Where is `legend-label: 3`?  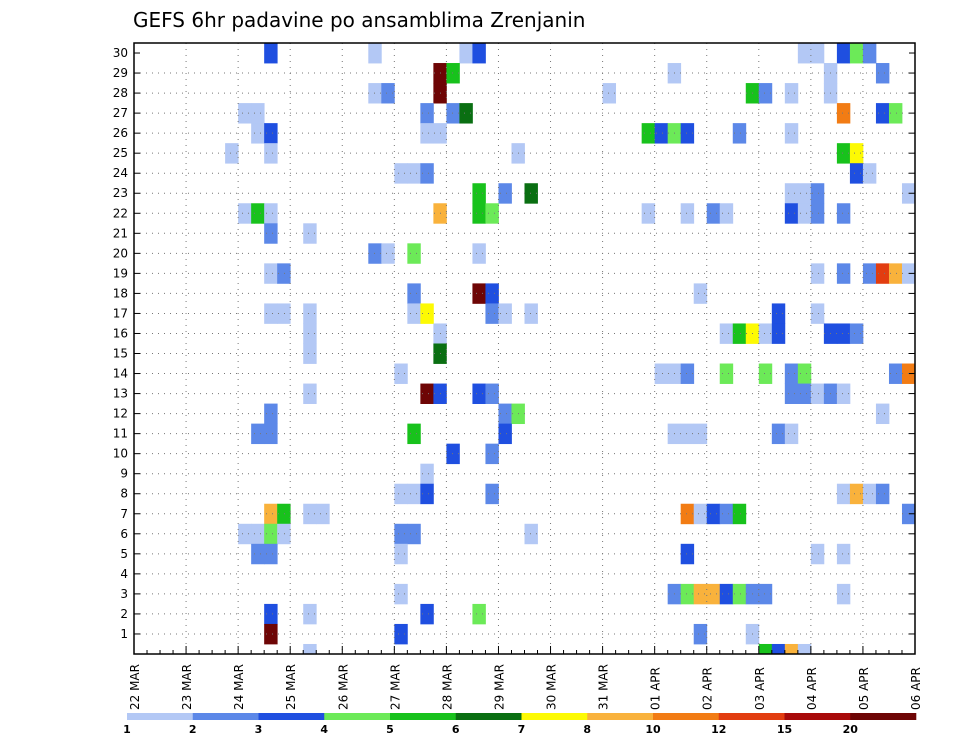
legend-label: 3 is located at coordinates (259, 729).